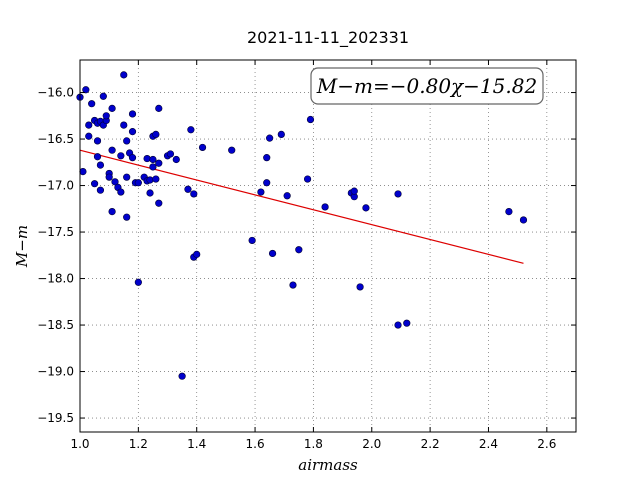 The height and width of the screenshot is (480, 640). What do you see at coordinates (328, 38) in the screenshot?
I see `chart-title: 2021-11-11_202331` at bounding box center [328, 38].